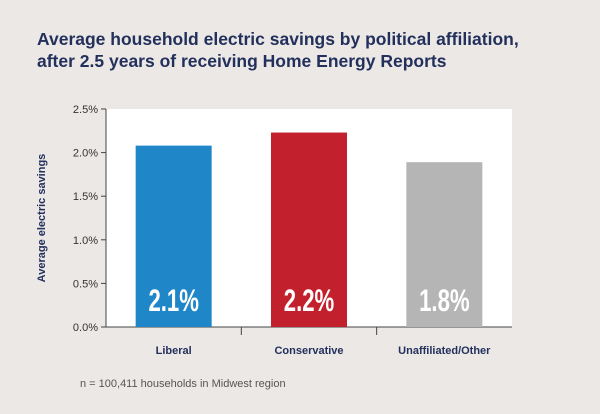  I want to click on x-tick-label: Conservative, so click(308, 351).